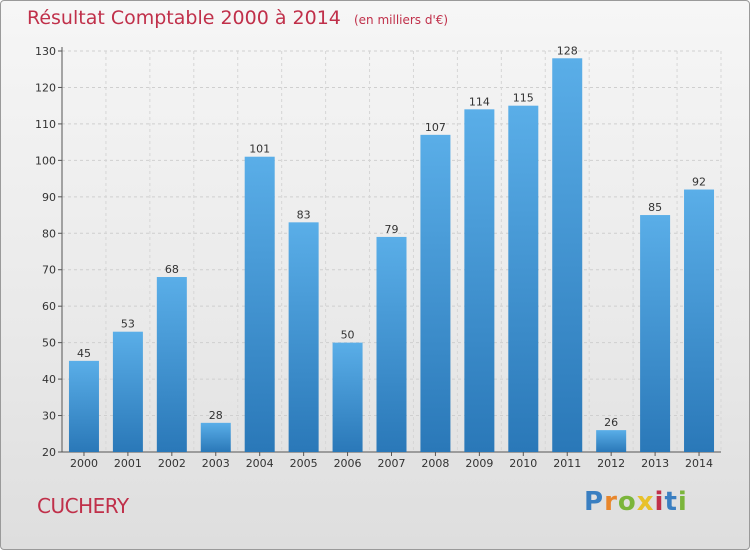  What do you see at coordinates (49, 270) in the screenshot?
I see `y-tick-label: 70` at bounding box center [49, 270].